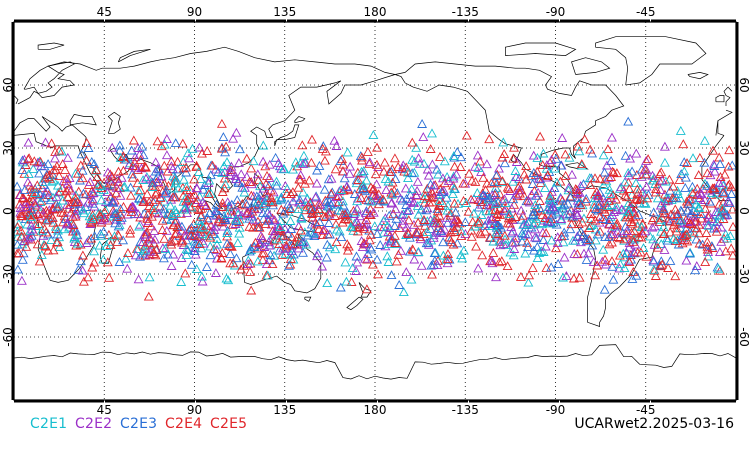 The height and width of the screenshot is (450, 750). I want to click on lat-label-right: 30, so click(743, 147).